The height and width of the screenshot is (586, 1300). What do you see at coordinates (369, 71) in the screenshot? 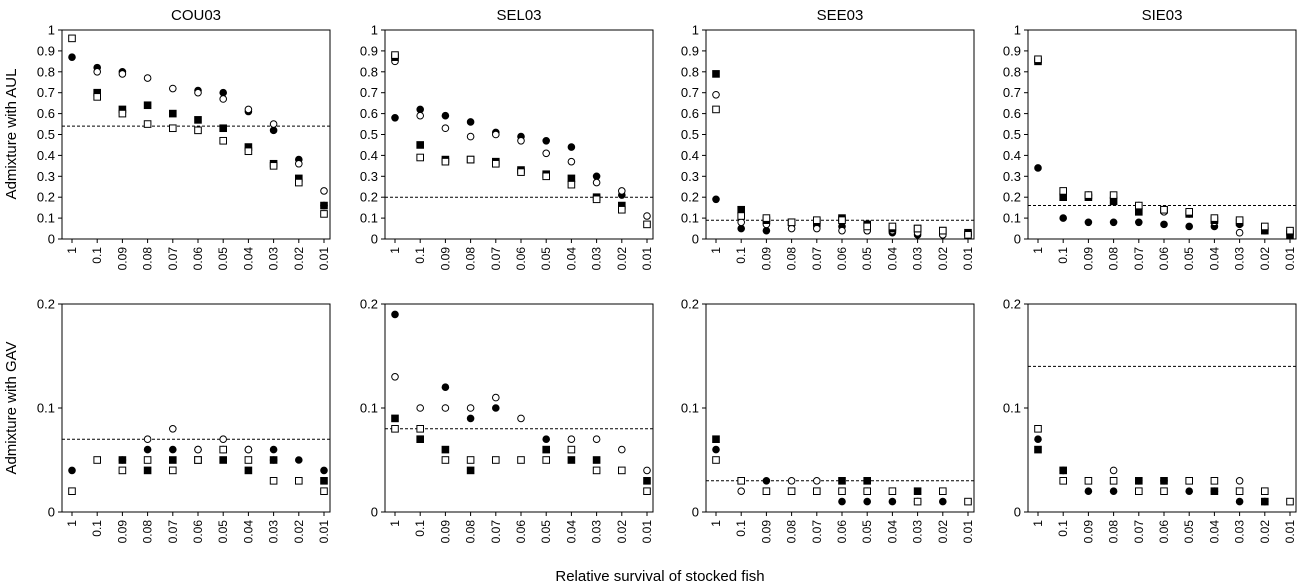
I see `y-tick-label: 0.8` at bounding box center [369, 71].